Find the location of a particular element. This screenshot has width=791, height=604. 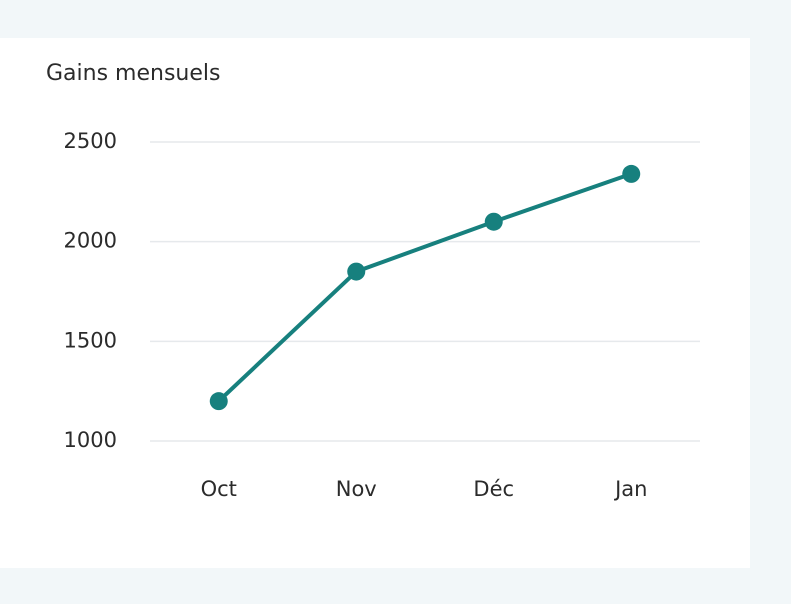

x-tick-label: Nov is located at coordinates (356, 489).